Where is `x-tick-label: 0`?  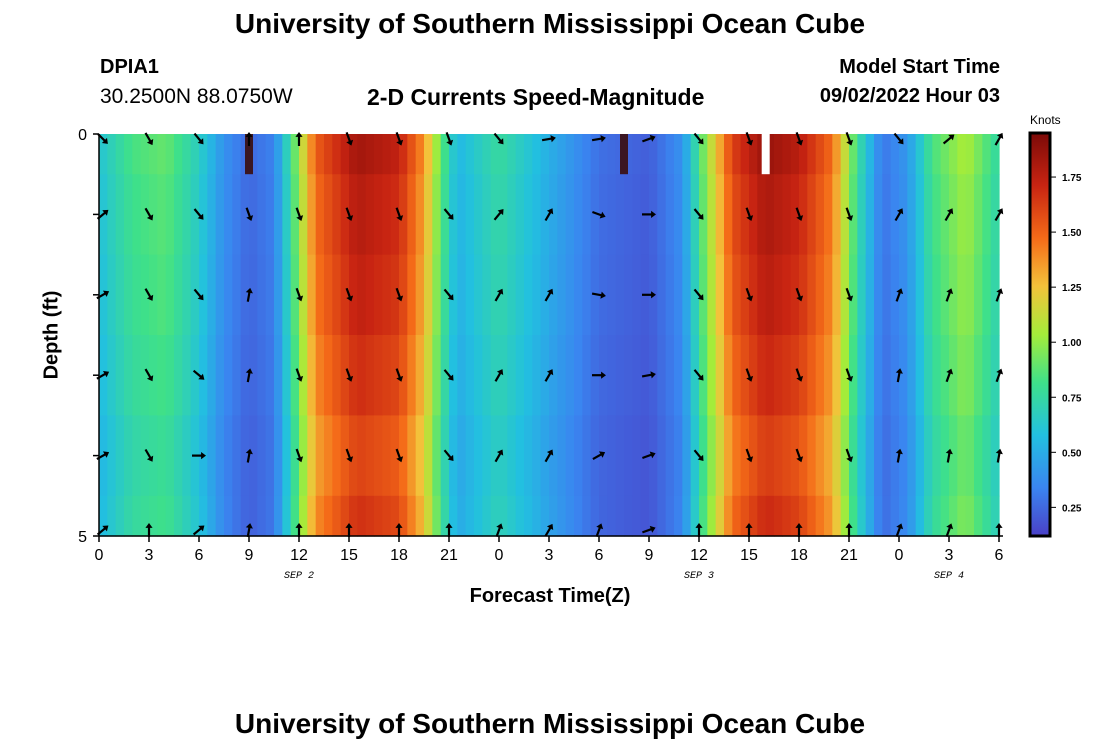 x-tick-label: 0 is located at coordinates (499, 555).